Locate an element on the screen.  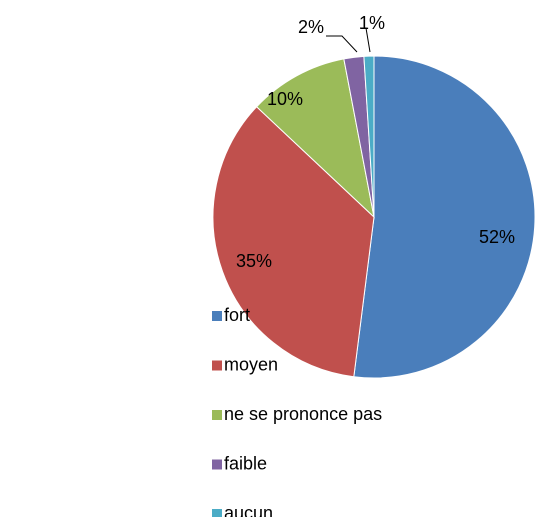
legend-label: ne se prononce pas is located at coordinates (303, 414).